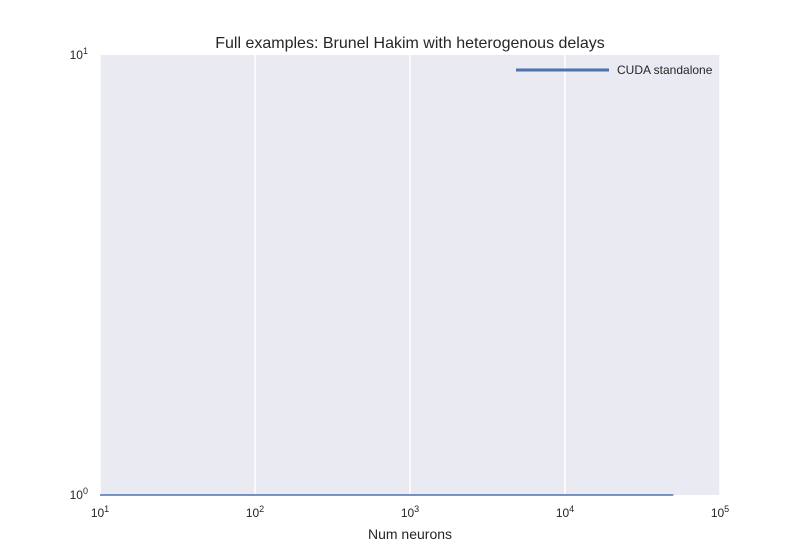  I want to click on y-tick-label: 10¹, so click(79, 54).